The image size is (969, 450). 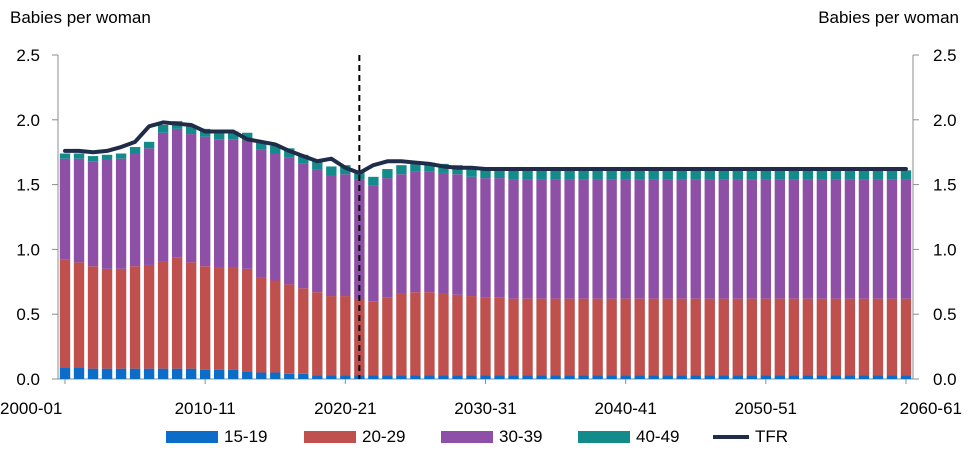 I want to click on legend-item-40-49: 40-49, so click(x=628, y=437).